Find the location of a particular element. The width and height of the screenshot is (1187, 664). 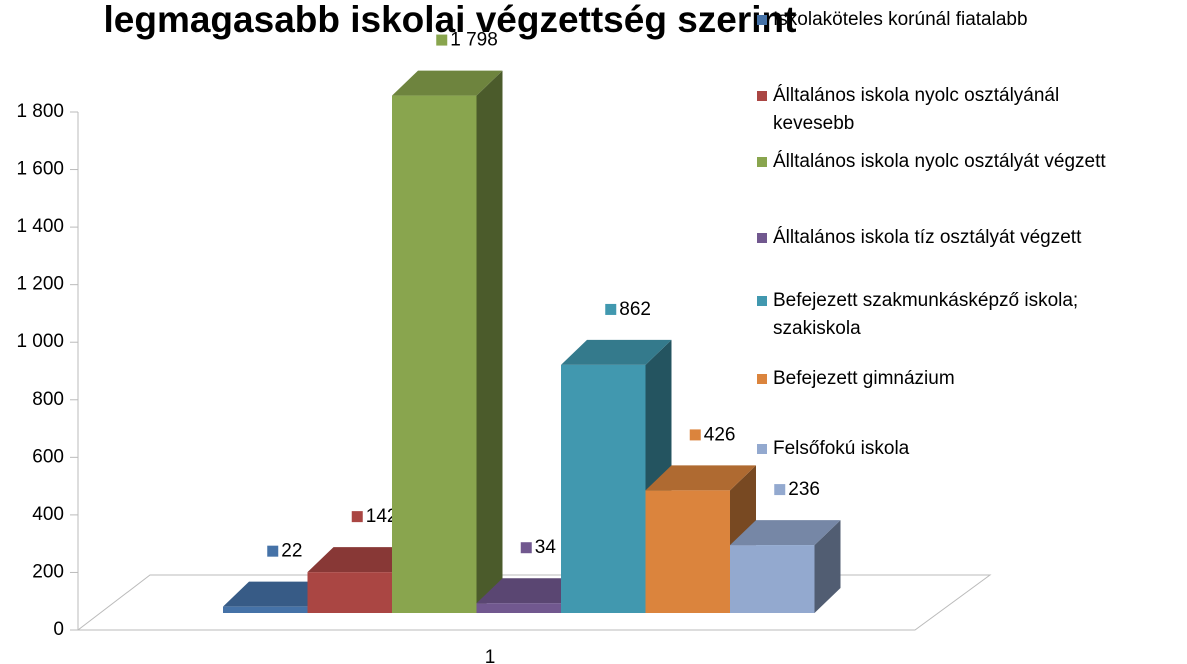

data-label: 22 is located at coordinates (291, 551).